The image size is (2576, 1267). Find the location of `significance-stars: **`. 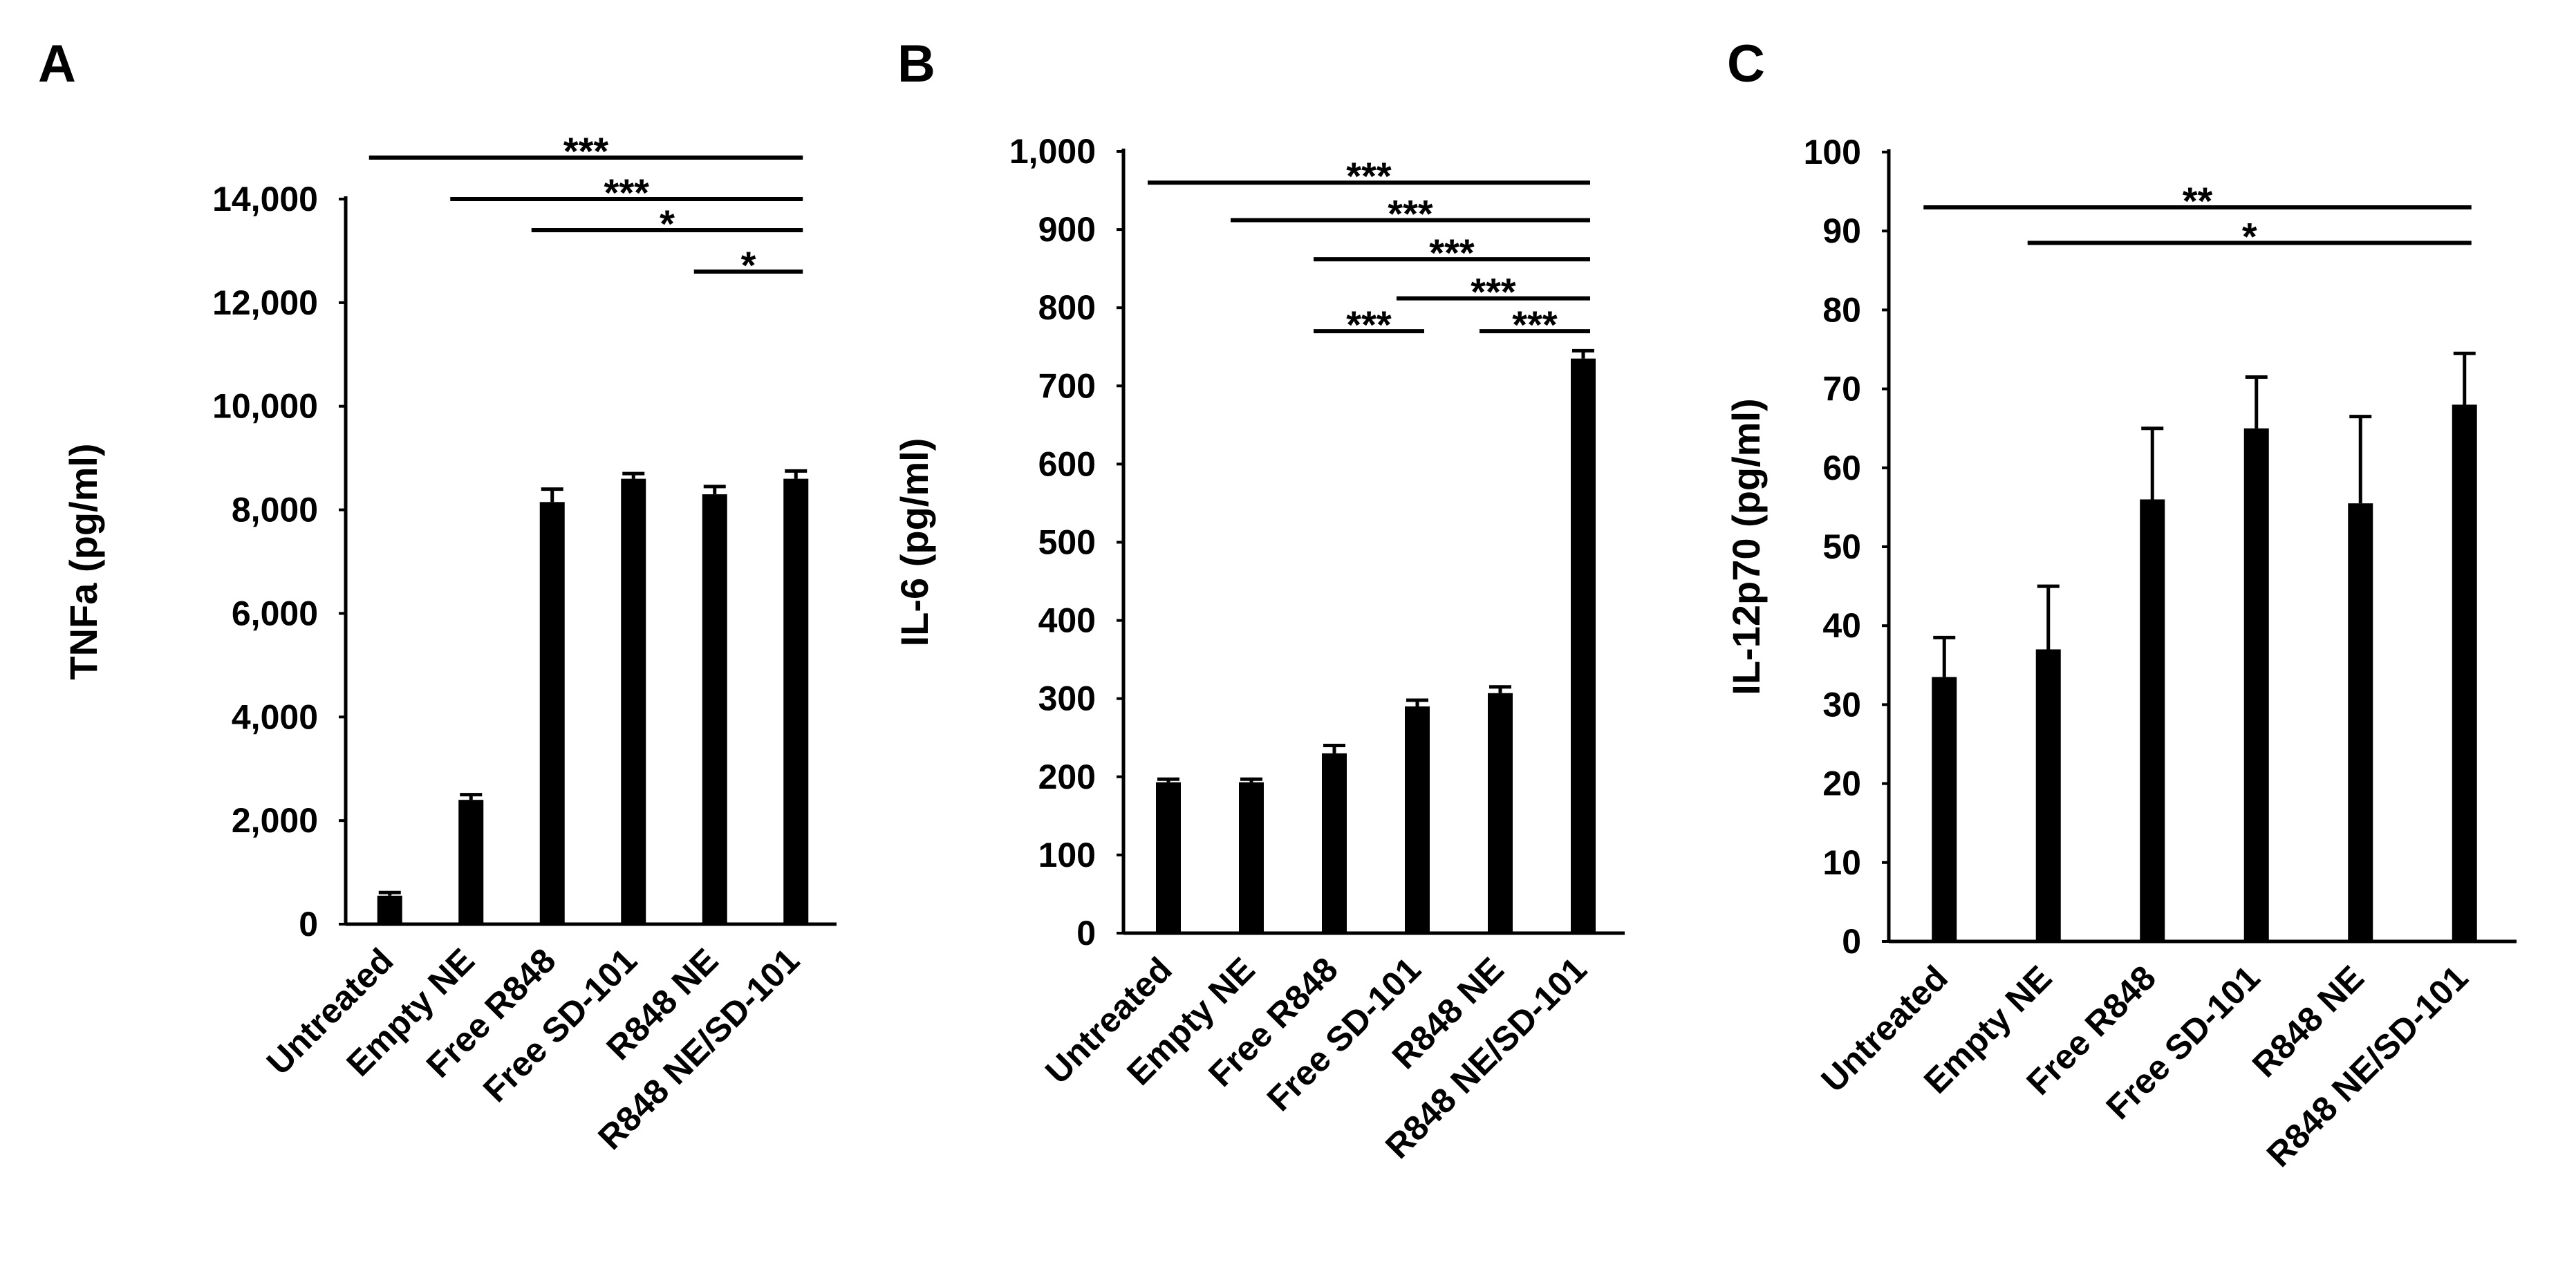

significance-stars: ** is located at coordinates (2198, 201).